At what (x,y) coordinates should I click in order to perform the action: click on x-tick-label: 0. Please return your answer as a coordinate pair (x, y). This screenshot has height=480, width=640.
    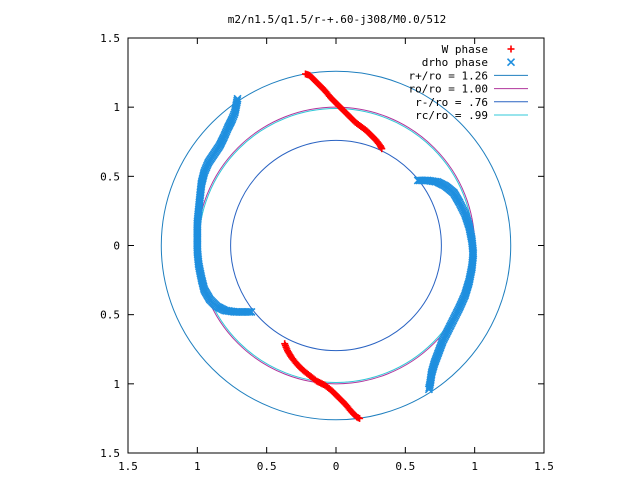
    Looking at the image, I should click on (336, 466).